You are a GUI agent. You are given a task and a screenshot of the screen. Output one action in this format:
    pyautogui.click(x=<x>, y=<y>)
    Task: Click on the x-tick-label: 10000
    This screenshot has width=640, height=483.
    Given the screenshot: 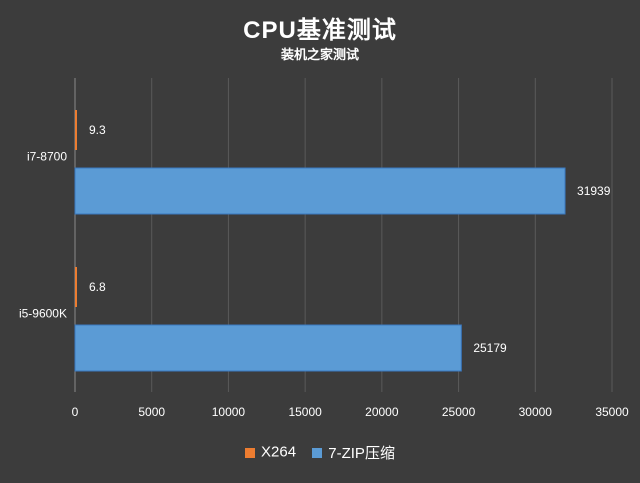 What is the action you would take?
    pyautogui.click(x=229, y=412)
    